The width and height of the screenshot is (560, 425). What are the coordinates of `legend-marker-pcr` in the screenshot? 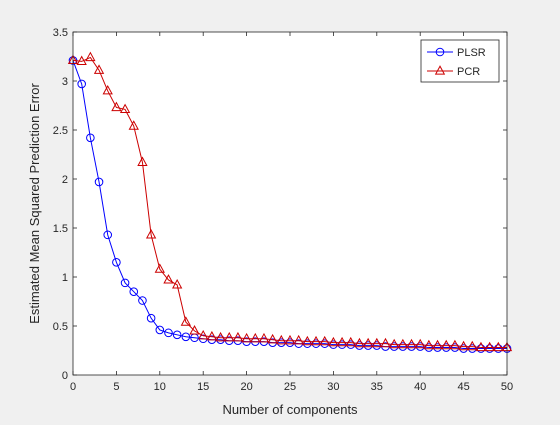 It's located at (440, 70).